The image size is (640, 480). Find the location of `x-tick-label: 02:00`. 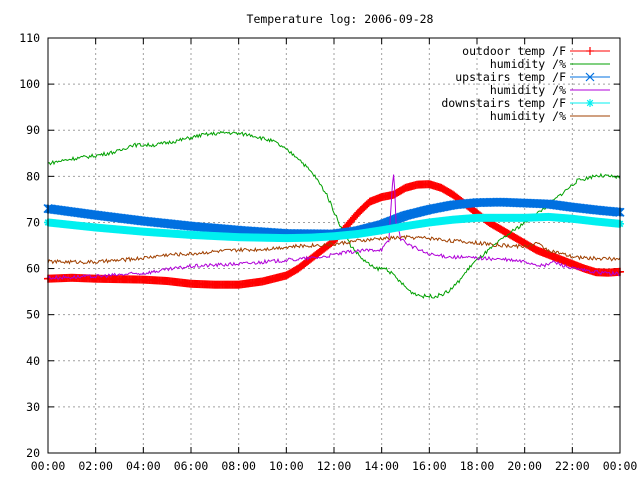

x-tick-label: 02:00 is located at coordinates (95, 466).